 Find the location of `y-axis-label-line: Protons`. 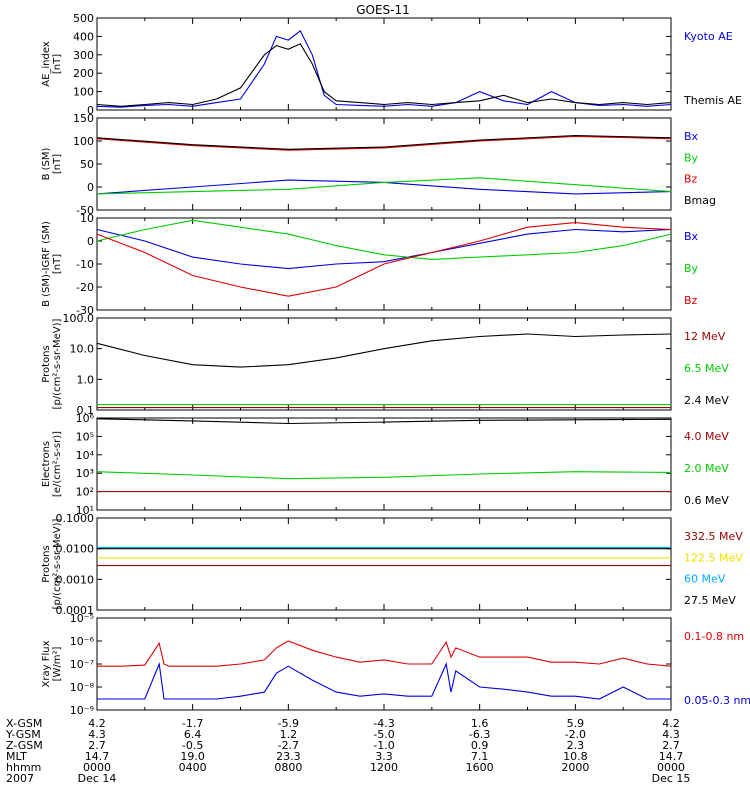

y-axis-label-line: Protons is located at coordinates (46, 363).